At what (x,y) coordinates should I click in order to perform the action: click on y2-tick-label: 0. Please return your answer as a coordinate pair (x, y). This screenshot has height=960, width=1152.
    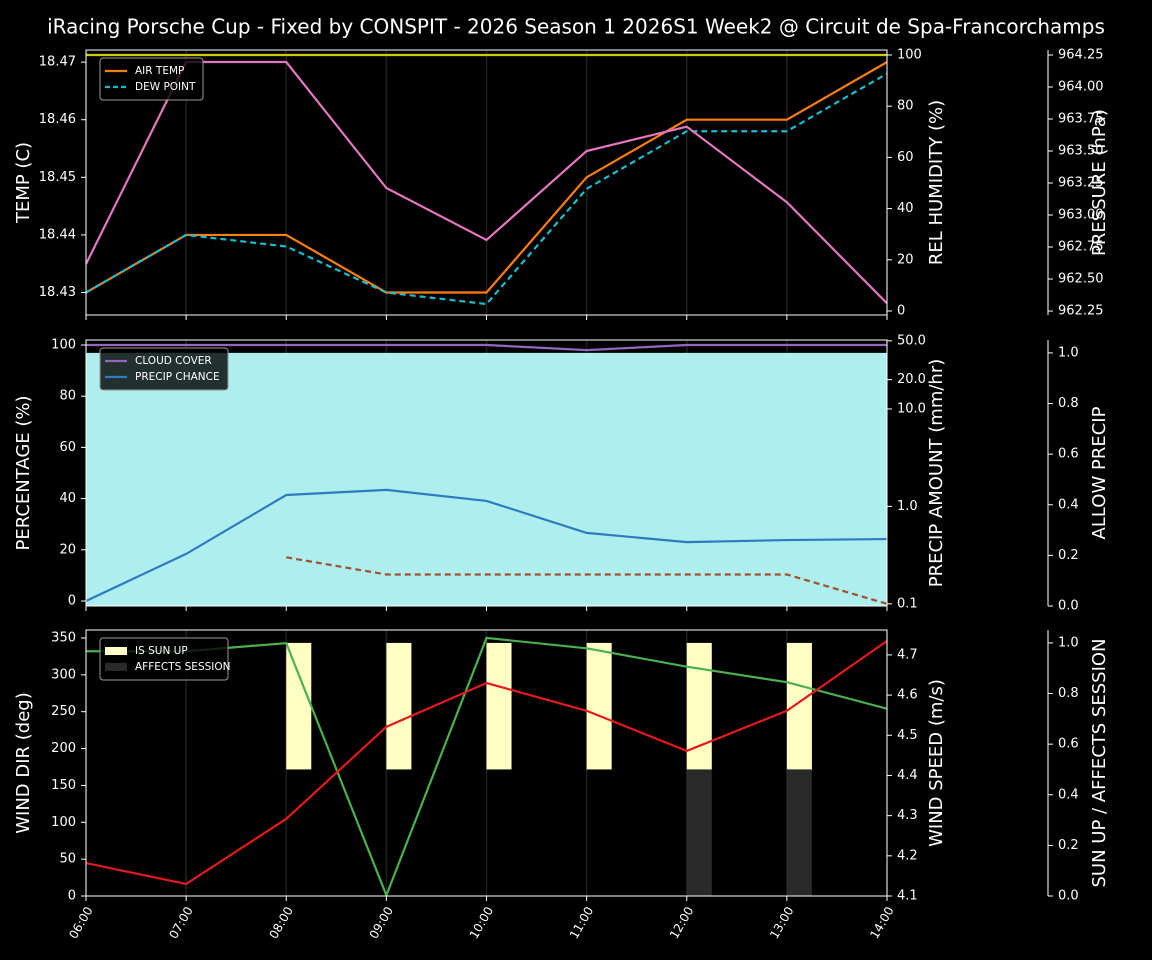
    Looking at the image, I should click on (901, 311).